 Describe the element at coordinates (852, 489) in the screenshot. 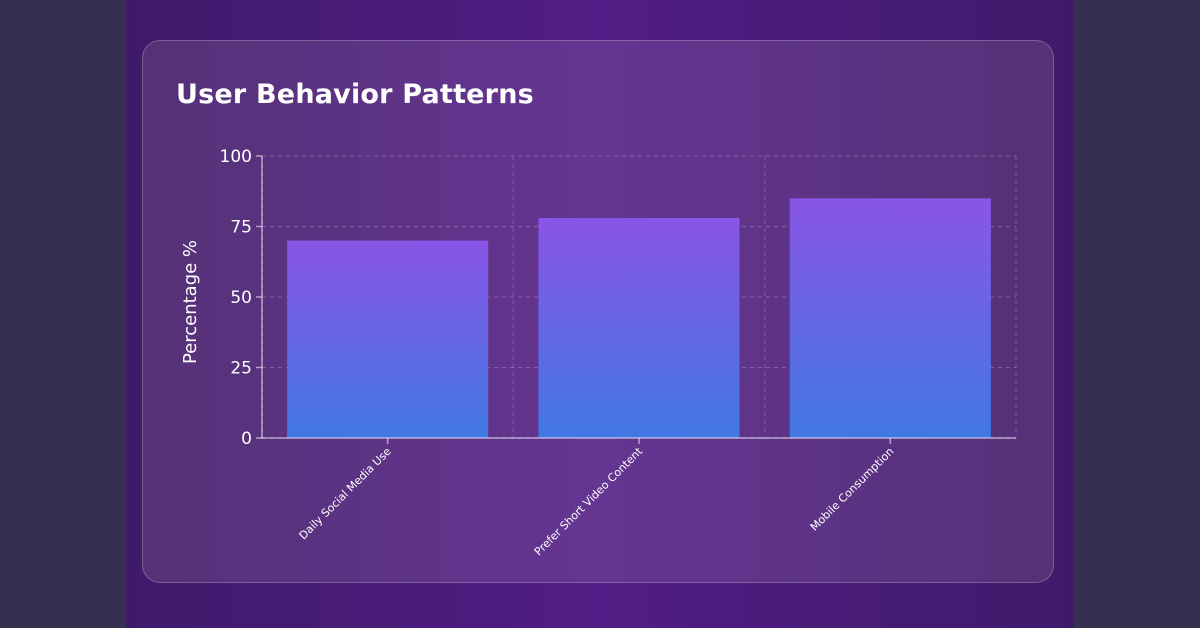

I see `x-category-label: Mobile Consumption` at that location.